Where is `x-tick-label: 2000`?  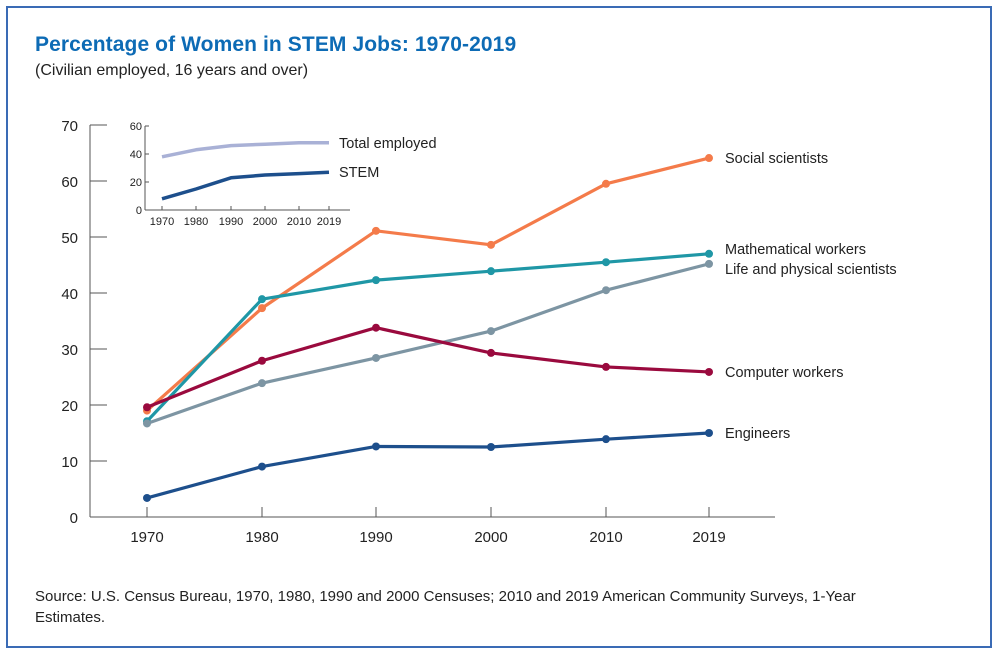
x-tick-label: 2000 is located at coordinates (490, 537).